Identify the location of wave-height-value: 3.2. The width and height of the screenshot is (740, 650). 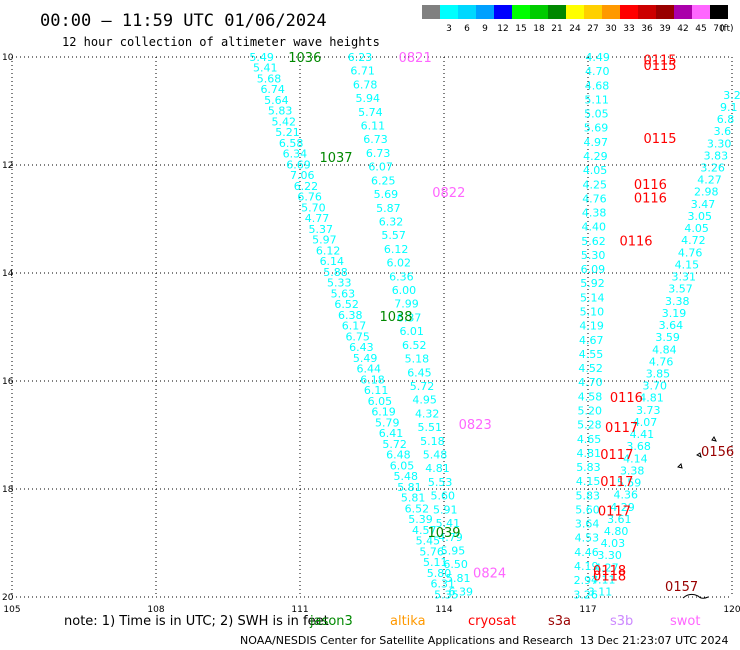
(731, 95).